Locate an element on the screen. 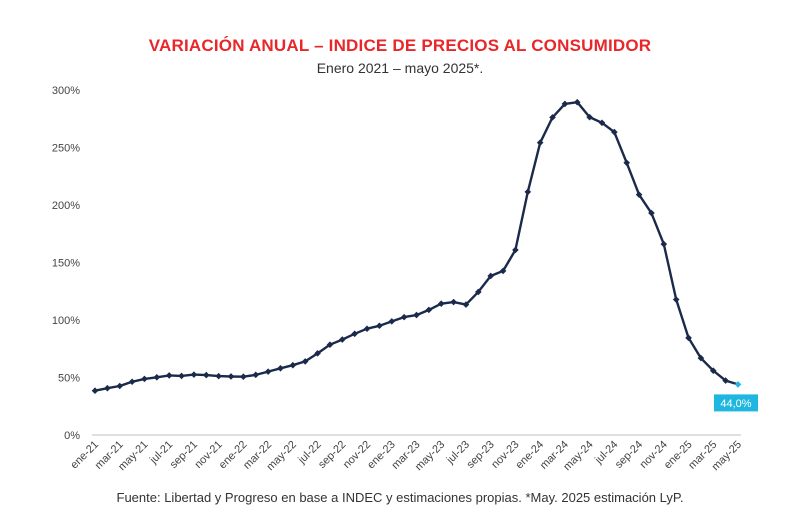  highlight-data-label: 44,0% is located at coordinates (735, 404).